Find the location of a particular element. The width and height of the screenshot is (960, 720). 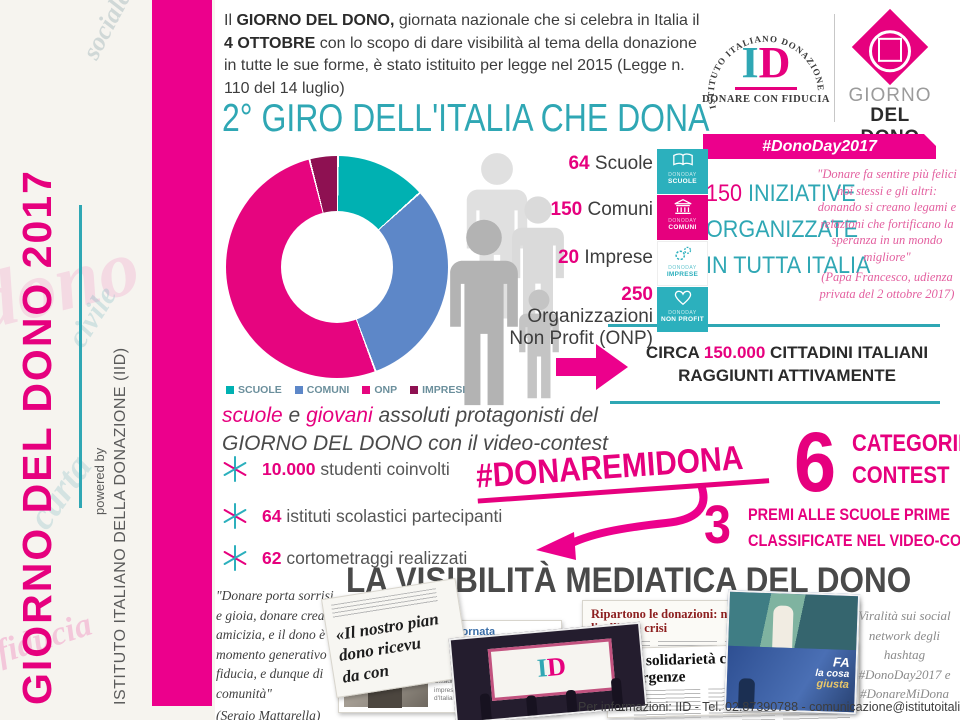

bank-icon is located at coordinates (682, 208).